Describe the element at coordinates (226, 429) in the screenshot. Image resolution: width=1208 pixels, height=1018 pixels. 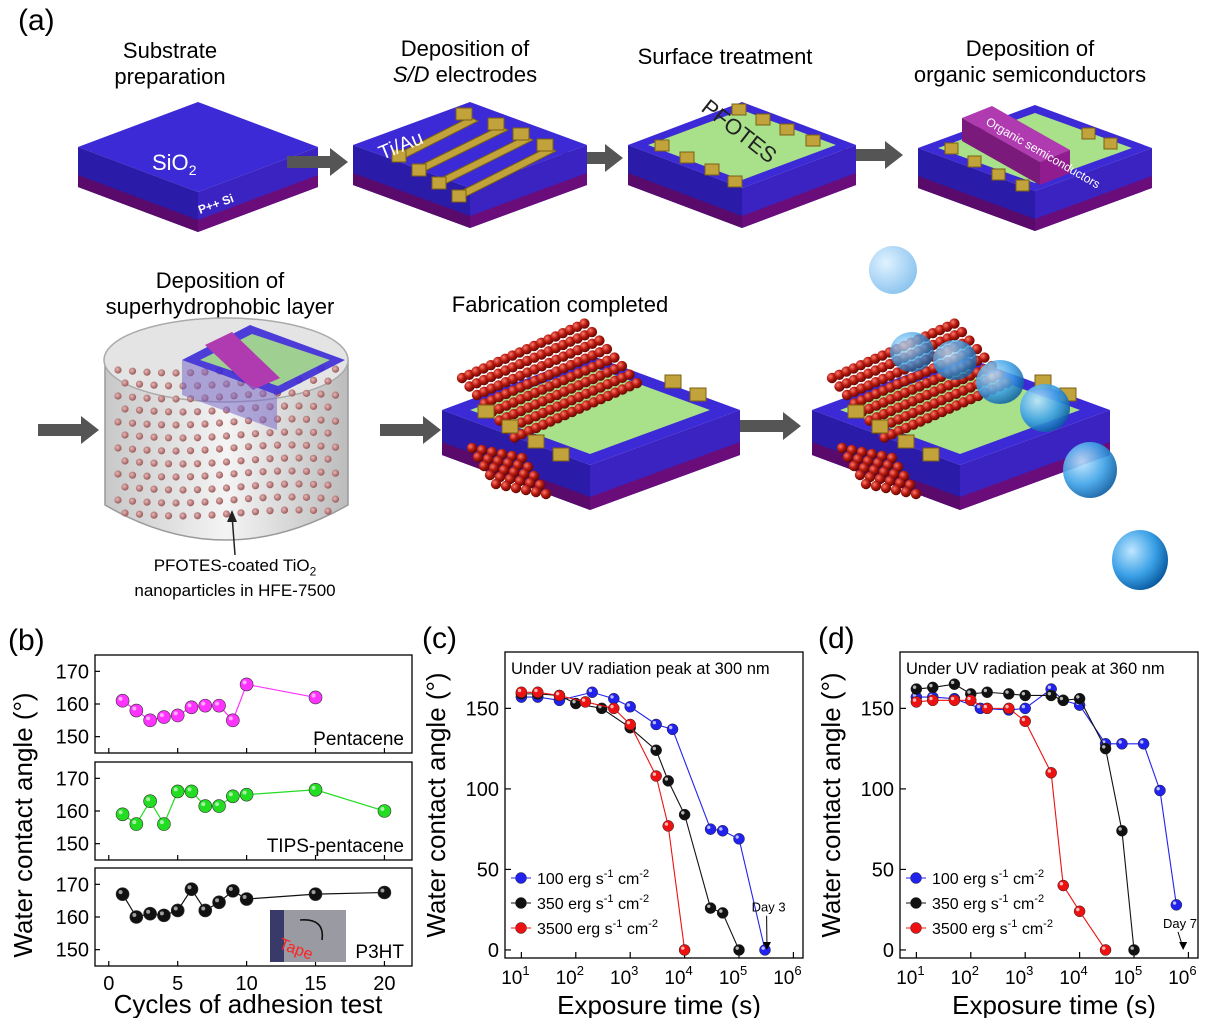
I see `beaker-with-nanoparticles` at that location.